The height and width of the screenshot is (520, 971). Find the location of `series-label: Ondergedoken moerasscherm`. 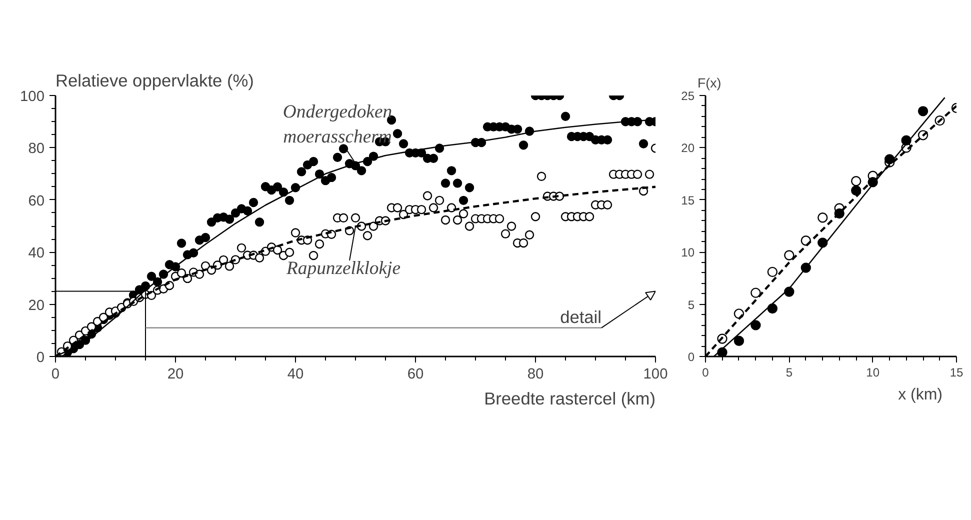

series-label: Ondergedoken moerasscherm is located at coordinates (337, 125).